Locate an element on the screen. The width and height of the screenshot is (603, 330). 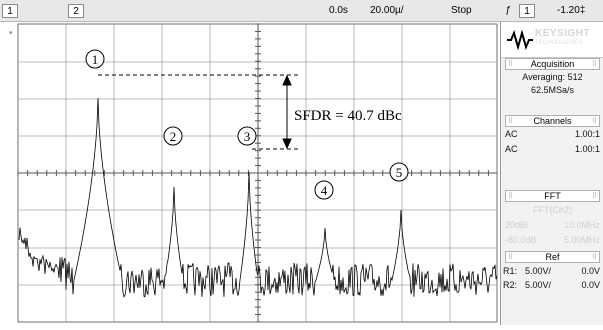
channel1-label: 1 is located at coordinates (10, 11).